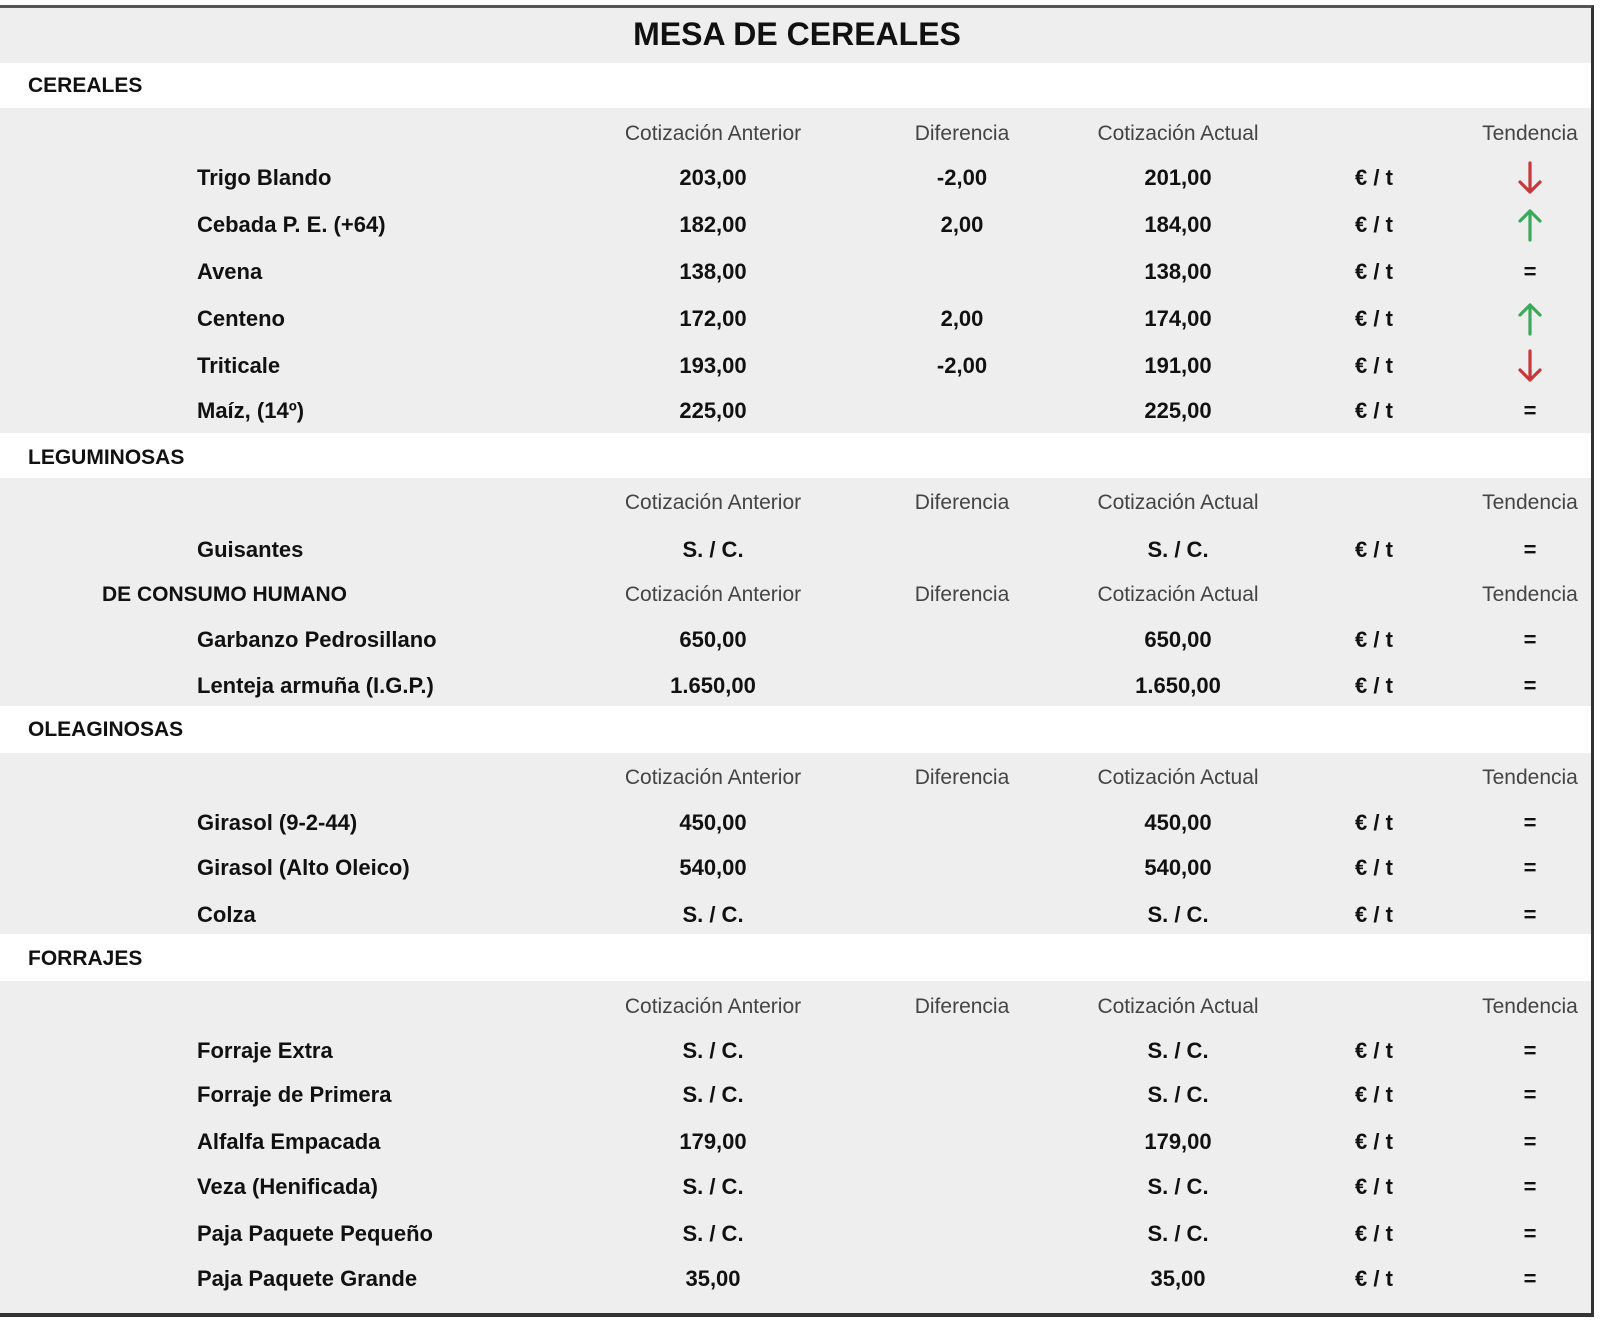 The width and height of the screenshot is (1600, 1322). Describe the element at coordinates (713, 177) in the screenshot. I see `previous-price: 203,00` at that location.